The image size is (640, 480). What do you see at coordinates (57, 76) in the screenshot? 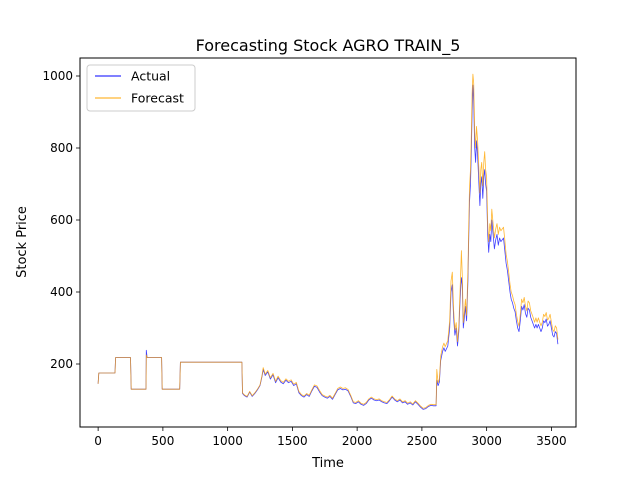
I see `y-tick-label: 1000` at bounding box center [57, 76].